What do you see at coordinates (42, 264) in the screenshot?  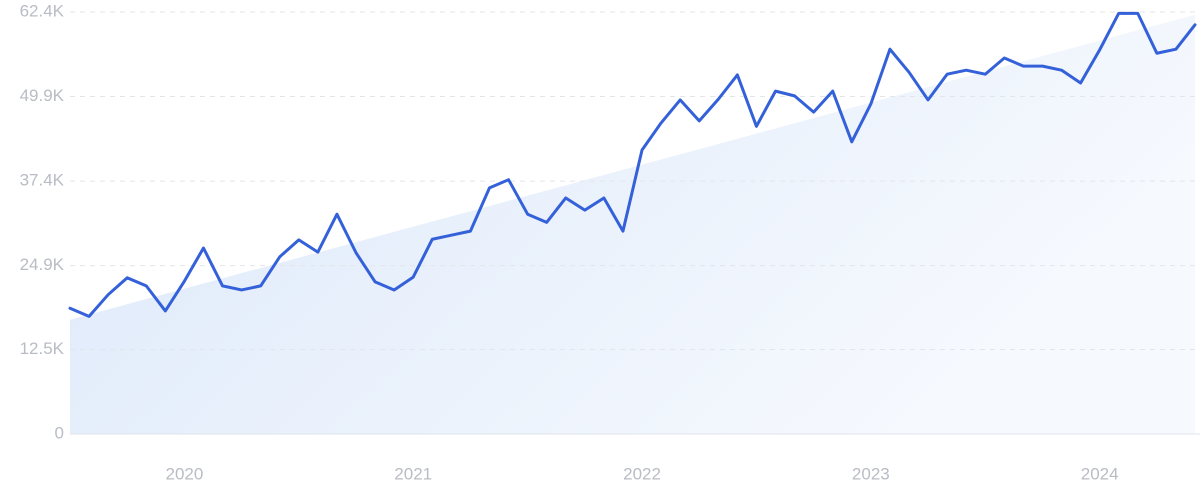 I see `y-tick-label: 24.9K` at bounding box center [42, 264].